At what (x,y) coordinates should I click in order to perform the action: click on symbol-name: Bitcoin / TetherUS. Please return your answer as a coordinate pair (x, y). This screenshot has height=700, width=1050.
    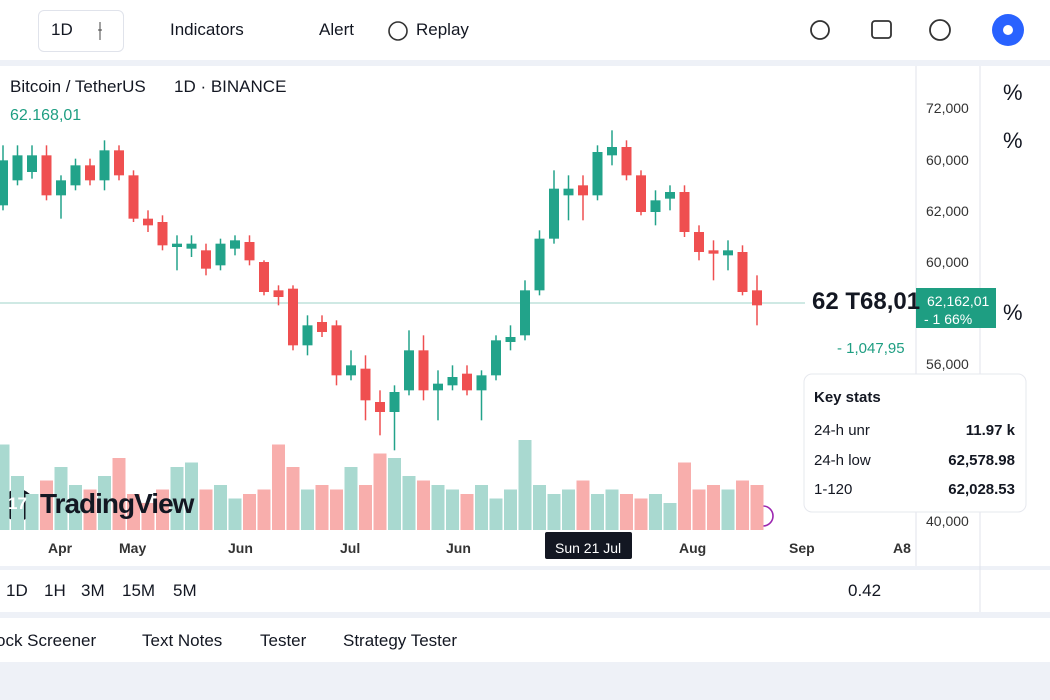
    Looking at the image, I should click on (78, 86).